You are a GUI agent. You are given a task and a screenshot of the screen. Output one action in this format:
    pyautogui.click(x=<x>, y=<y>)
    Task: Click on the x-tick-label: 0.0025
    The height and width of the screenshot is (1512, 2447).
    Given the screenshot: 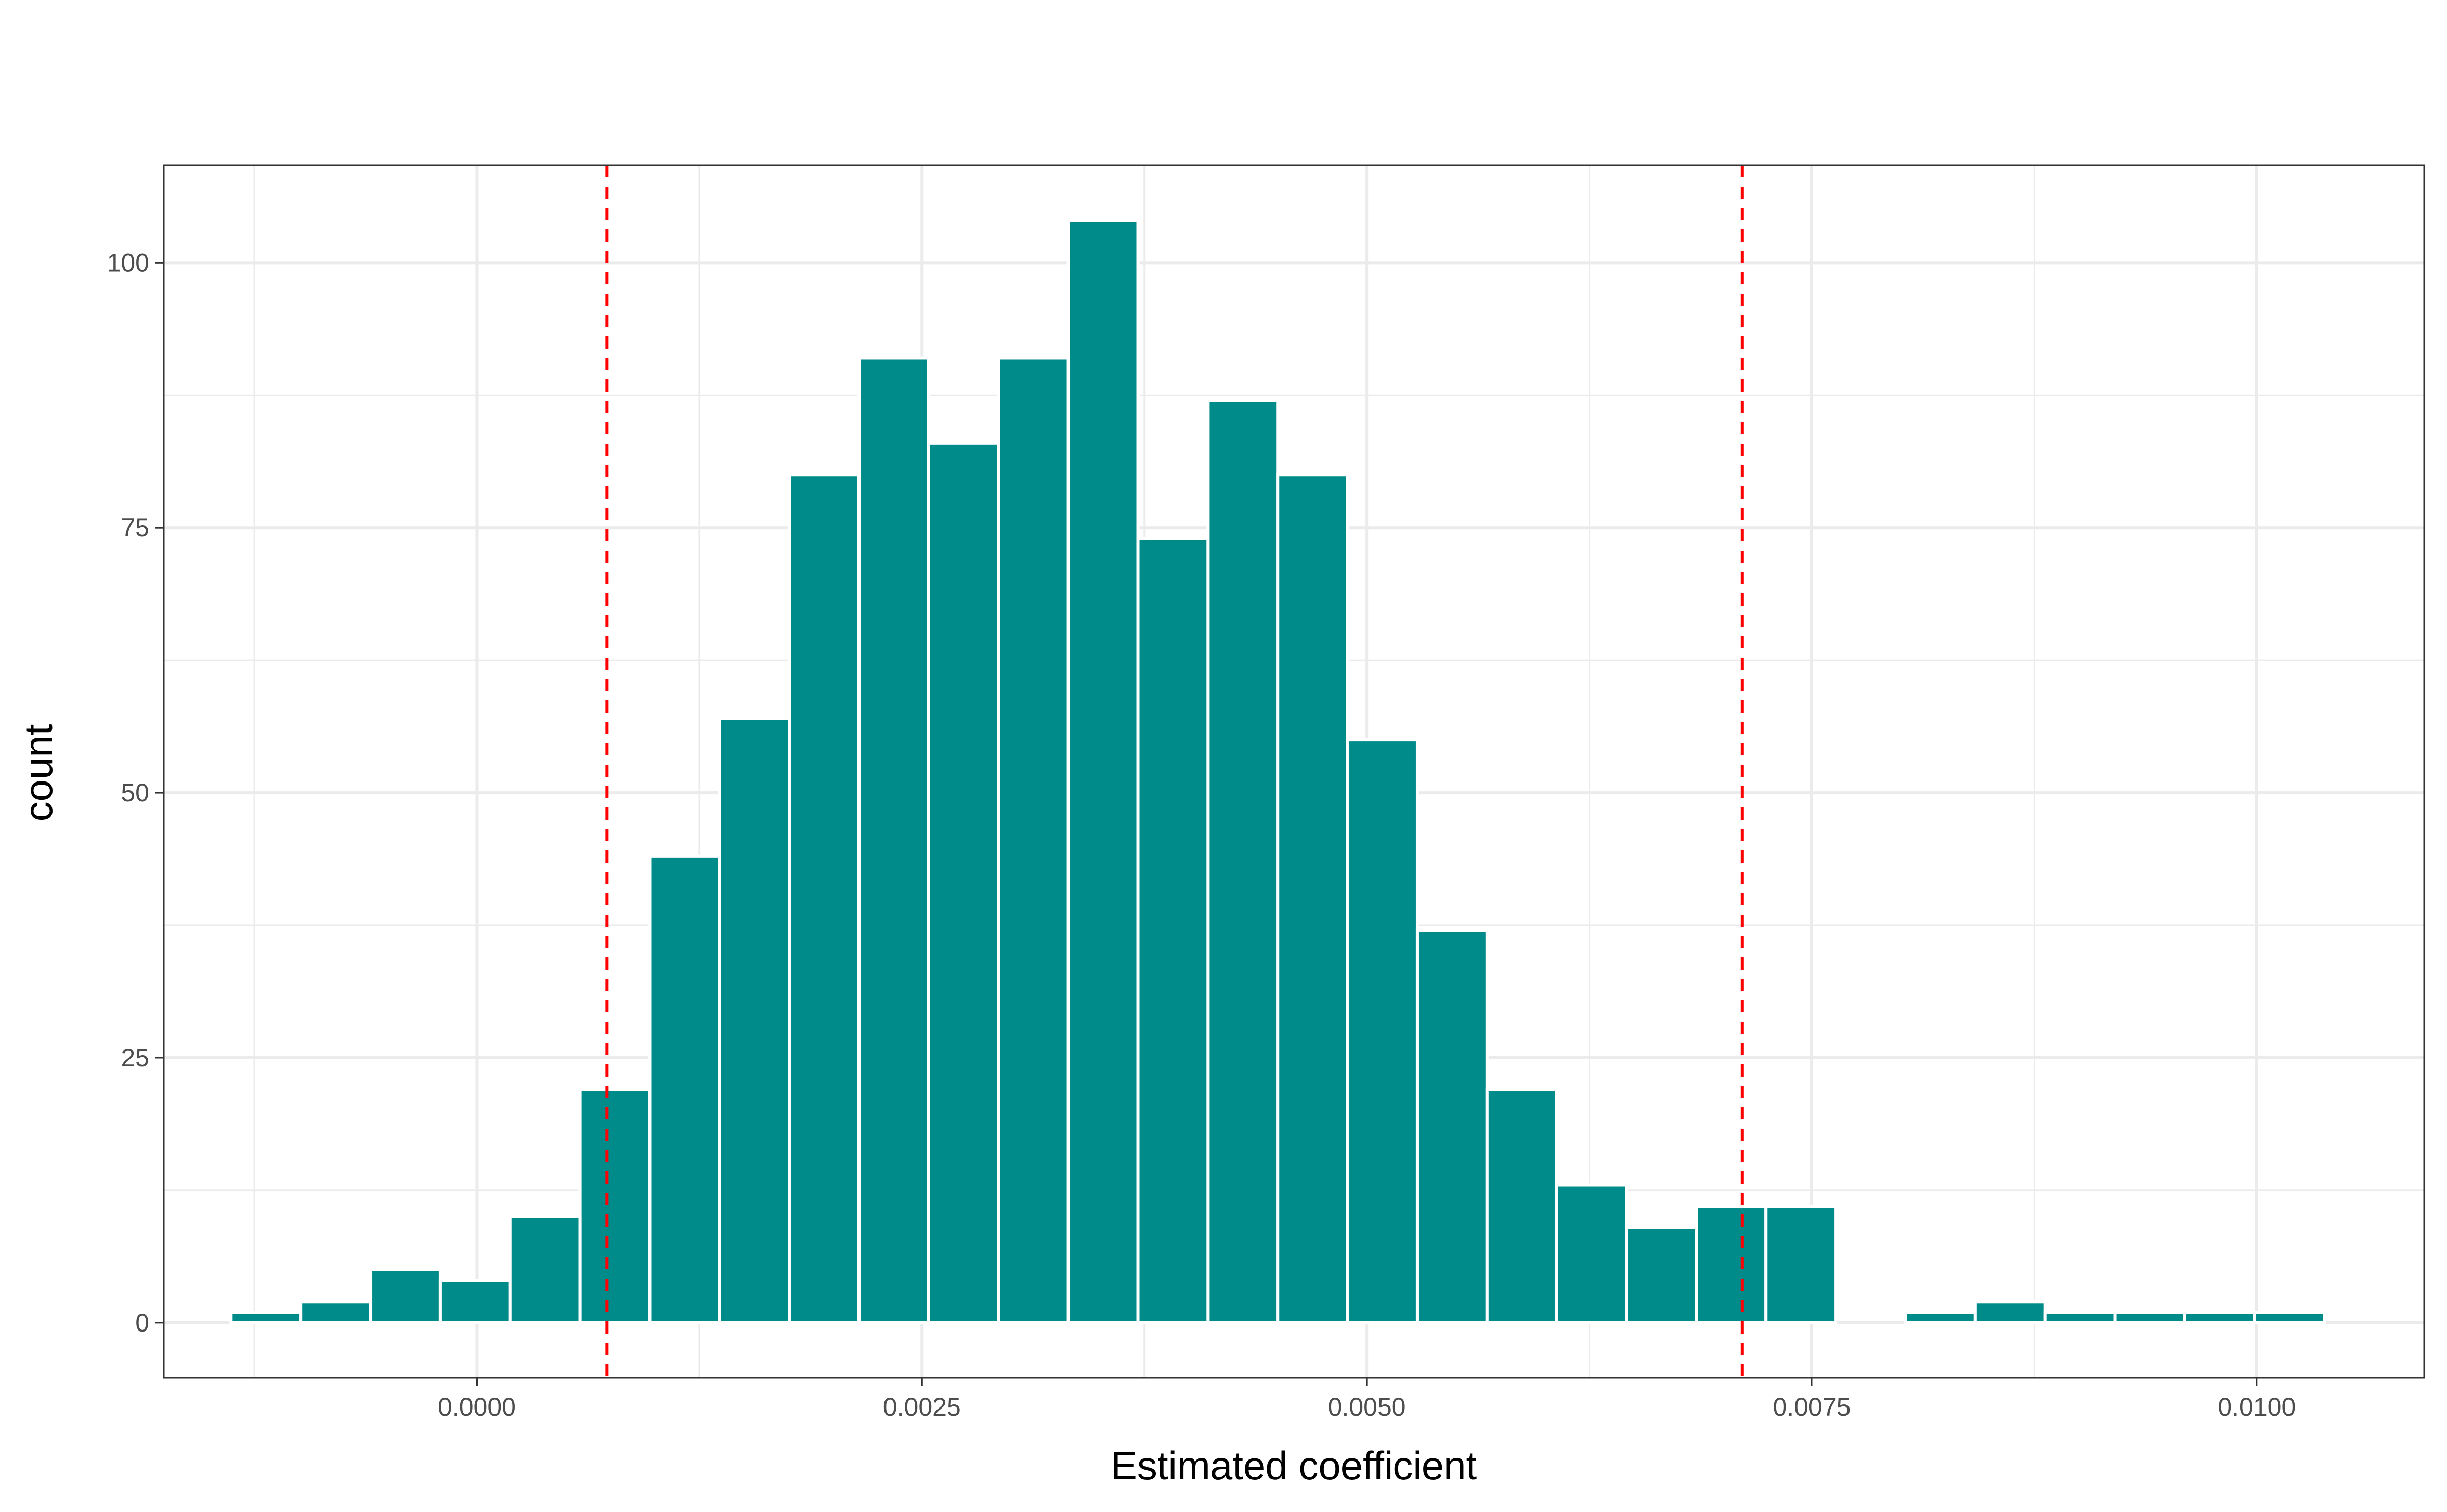 What is the action you would take?
    pyautogui.click(x=922, y=1407)
    